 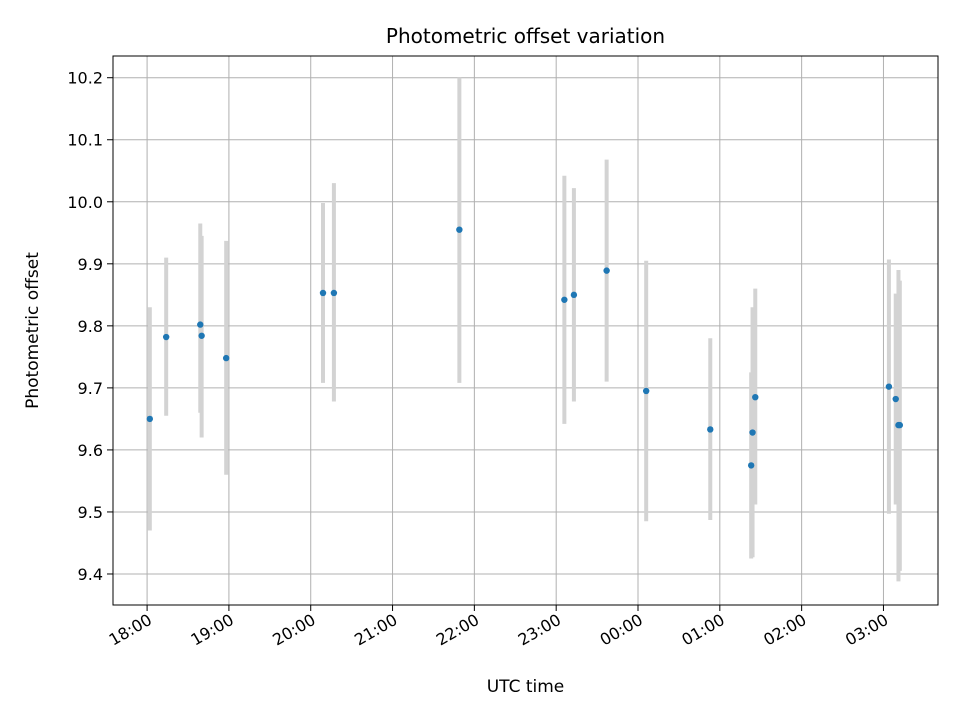 I want to click on y-tick-label: 10.2, so click(x=85, y=78).